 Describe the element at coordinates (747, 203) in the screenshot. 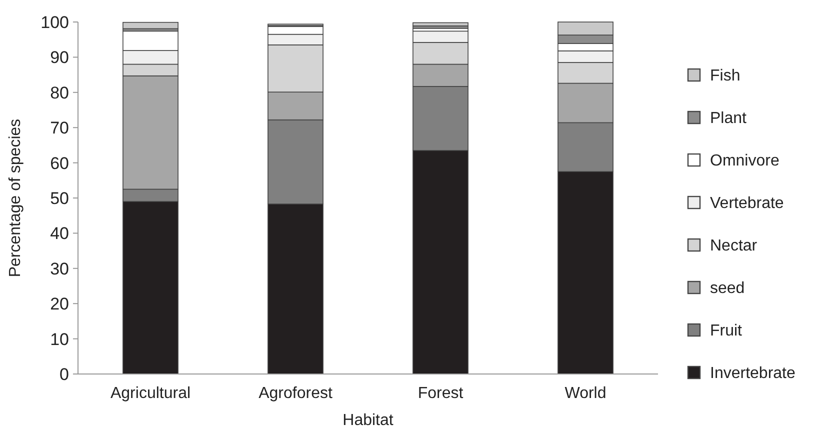

I see `legend-label: Vertebrate` at that location.